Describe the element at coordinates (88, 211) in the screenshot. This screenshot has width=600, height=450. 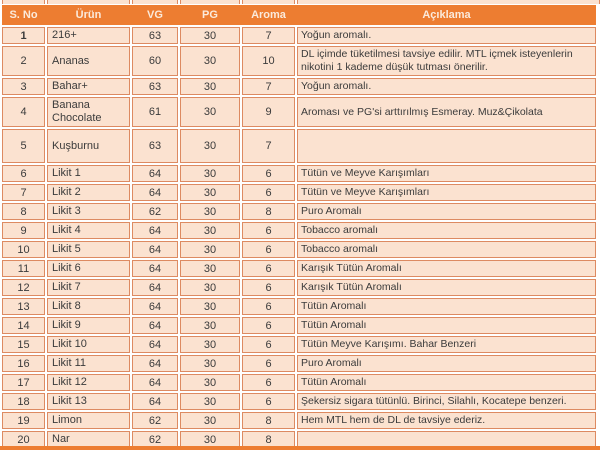
I see `cell-urun: Likit 3` at that location.